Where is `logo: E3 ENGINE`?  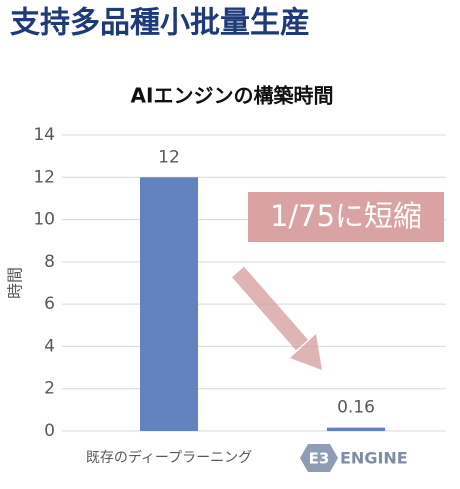
logo: E3 ENGINE is located at coordinates (354, 458).